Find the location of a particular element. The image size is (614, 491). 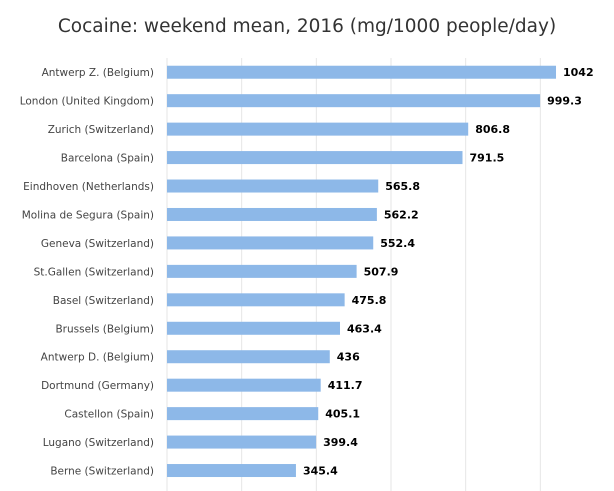

data-label: 999.3 is located at coordinates (564, 101).